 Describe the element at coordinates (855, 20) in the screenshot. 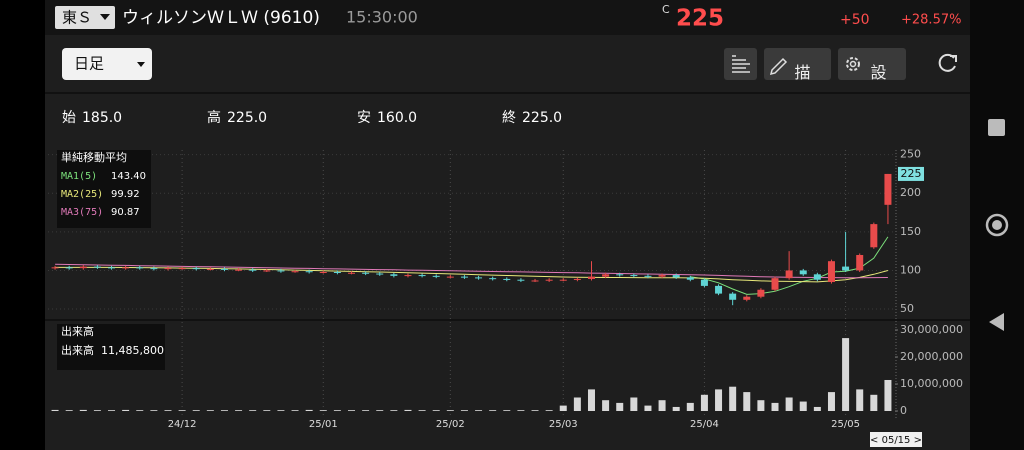

I see `change: +50` at that location.